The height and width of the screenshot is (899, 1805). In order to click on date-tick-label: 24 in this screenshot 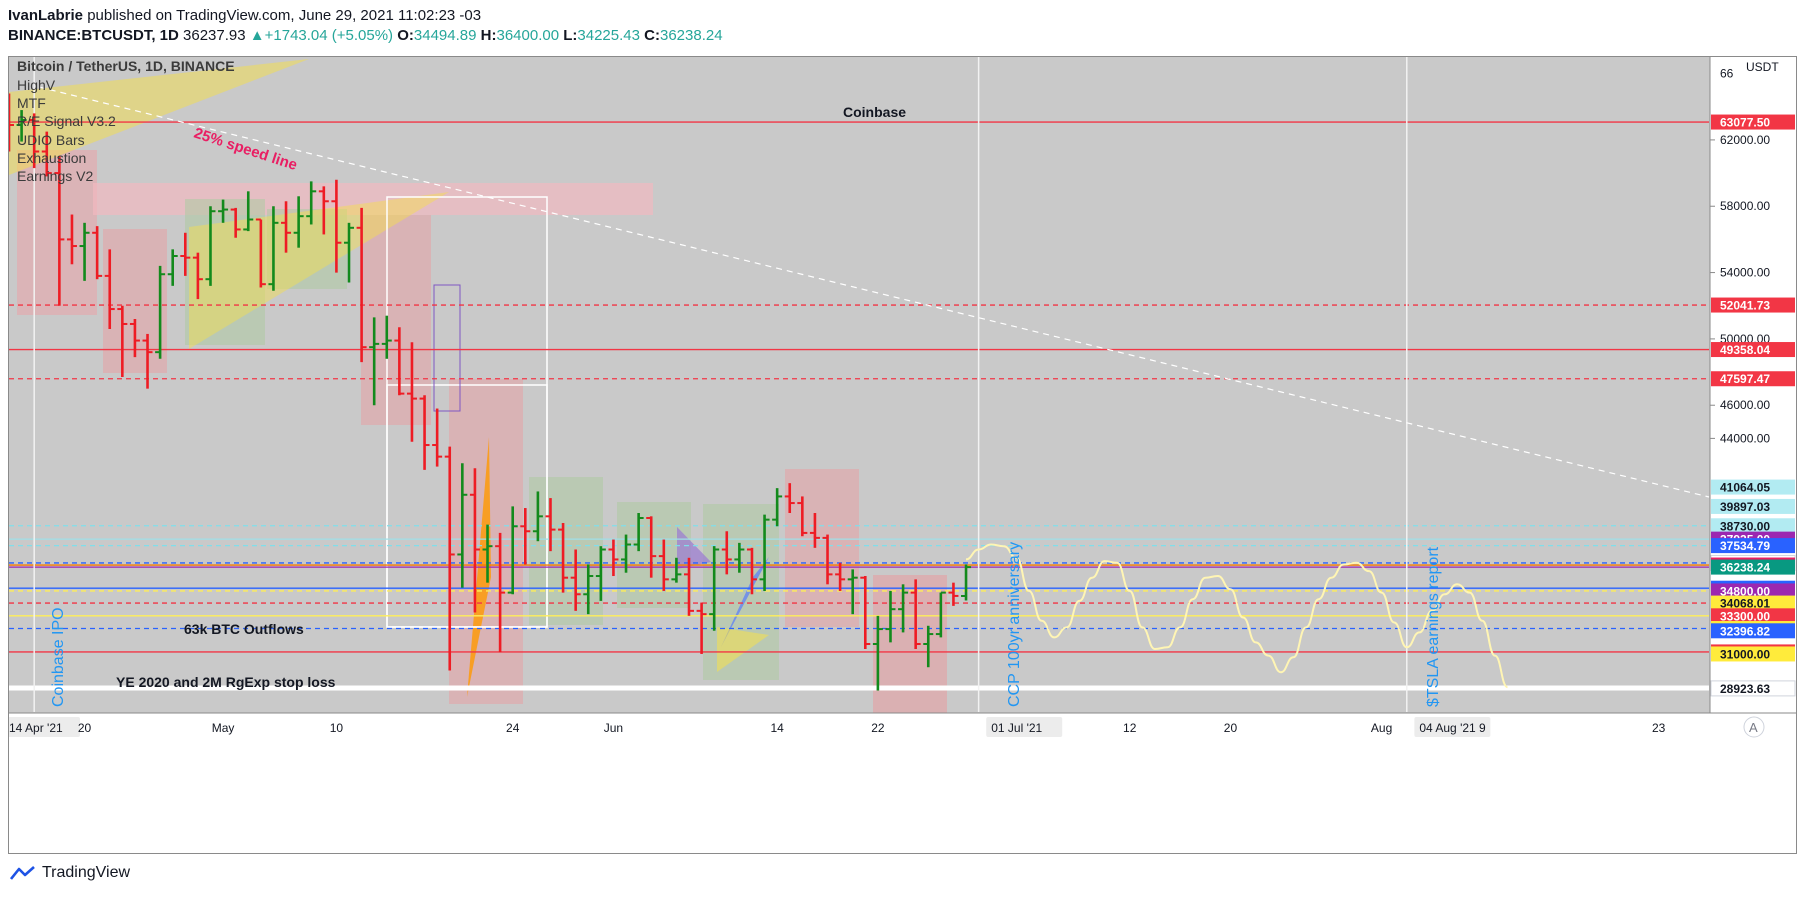, I will do `click(513, 728)`.